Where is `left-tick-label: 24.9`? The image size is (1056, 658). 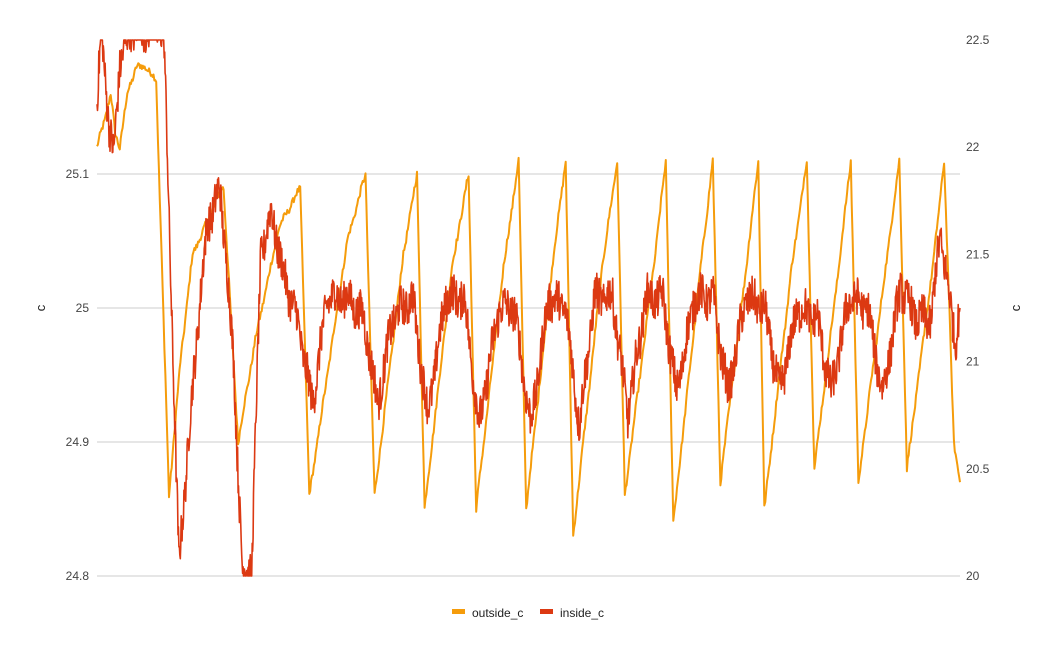
left-tick-label: 24.9 is located at coordinates (78, 442).